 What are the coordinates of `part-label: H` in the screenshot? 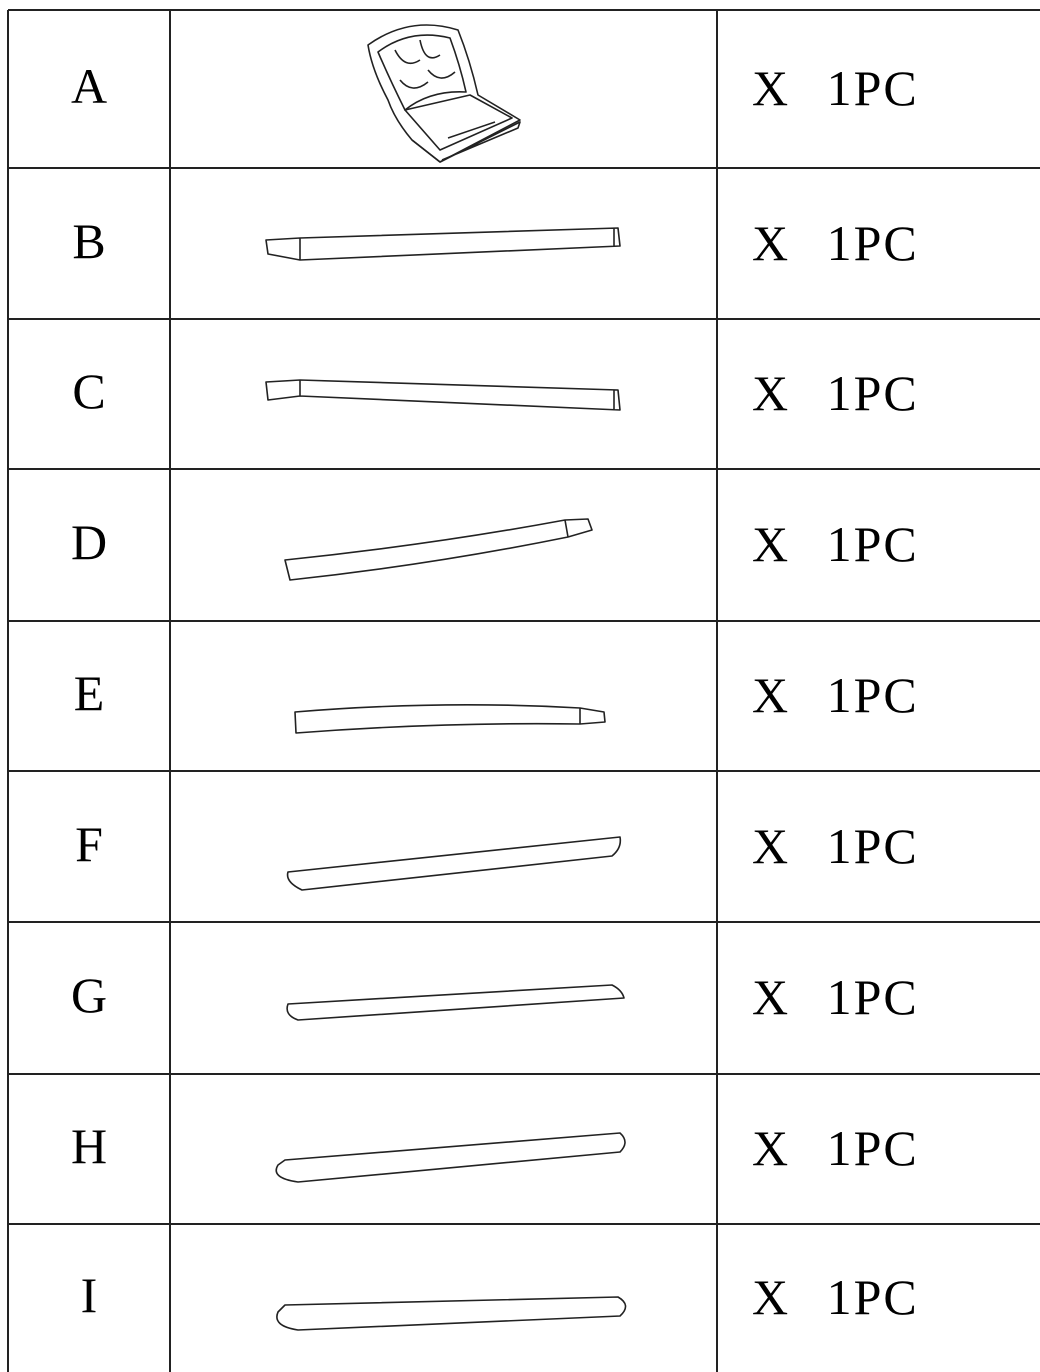 It's located at (89, 1146).